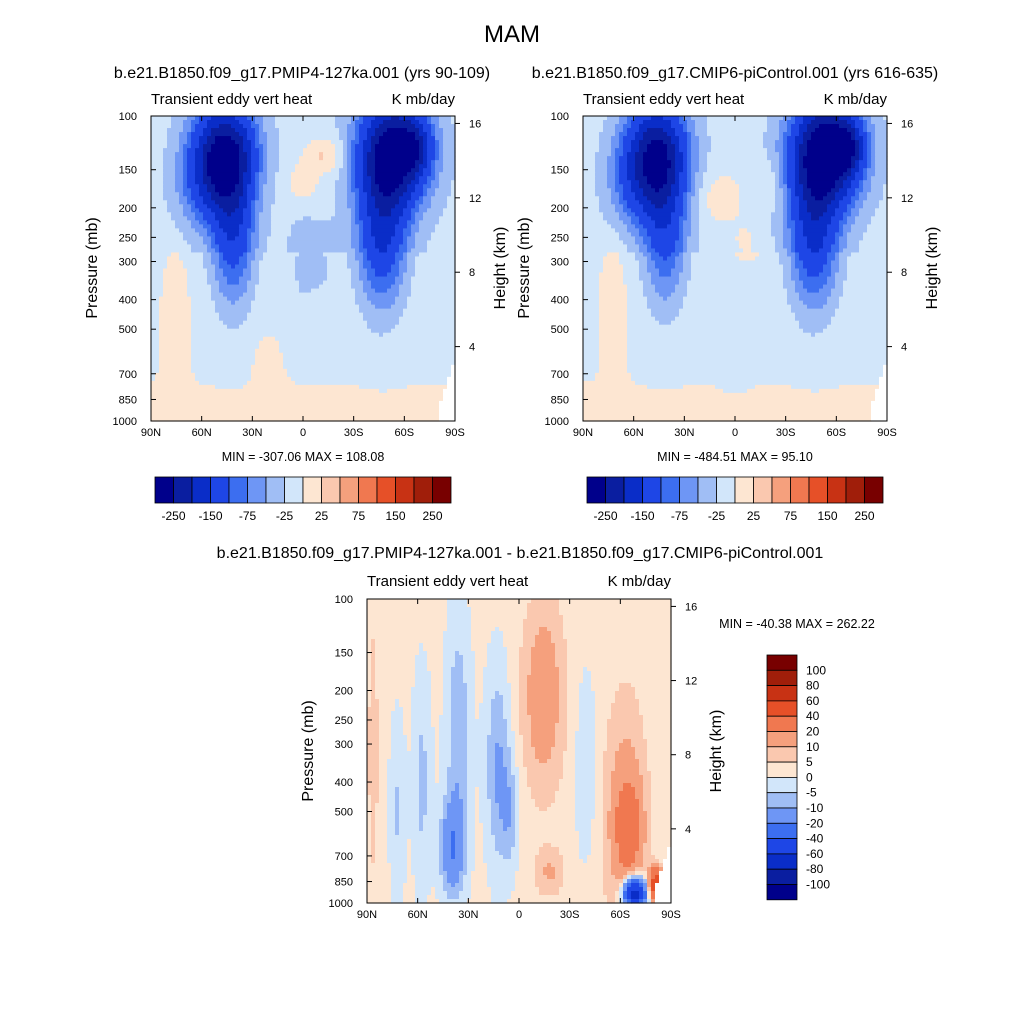 This screenshot has height=1024, width=1024. Describe the element at coordinates (815, 823) in the screenshot. I see `colorbar-label: -20` at that location.